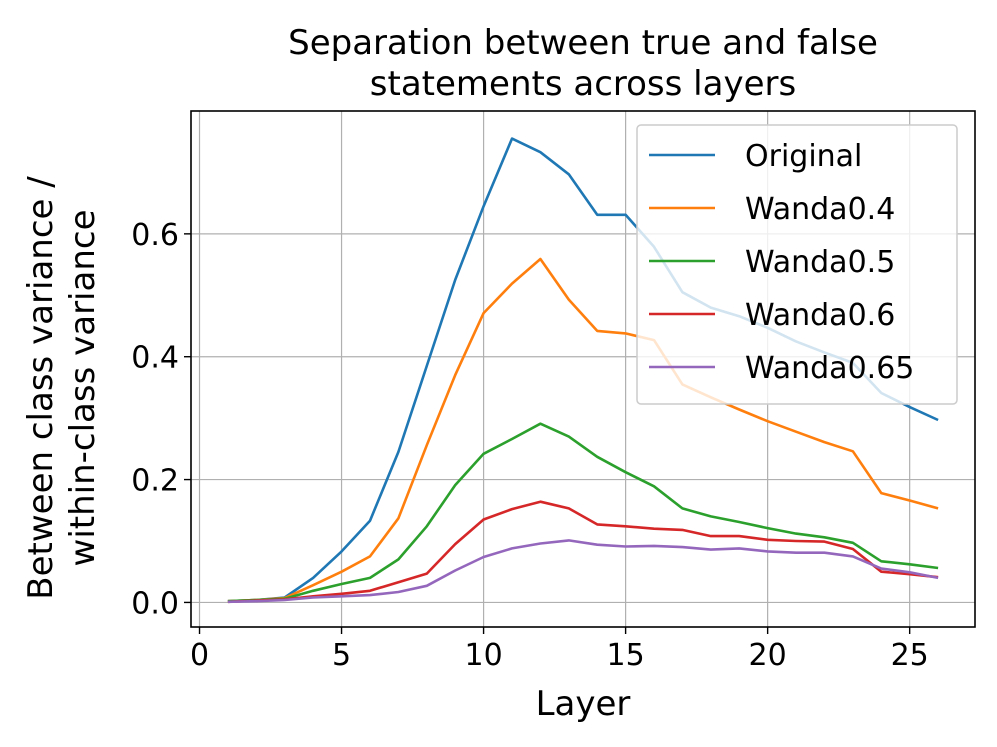  Describe the element at coordinates (910, 655) in the screenshot. I see `x-tick-label: 25` at that location.